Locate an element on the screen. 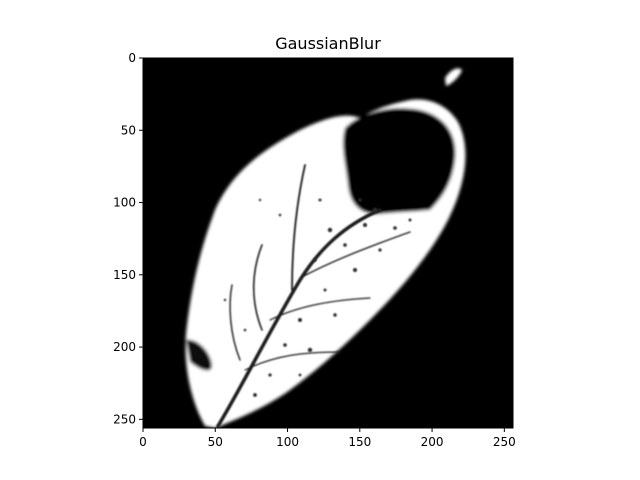 This screenshot has width=640, height=480. x-tick-label-0: 0 is located at coordinates (143, 442).